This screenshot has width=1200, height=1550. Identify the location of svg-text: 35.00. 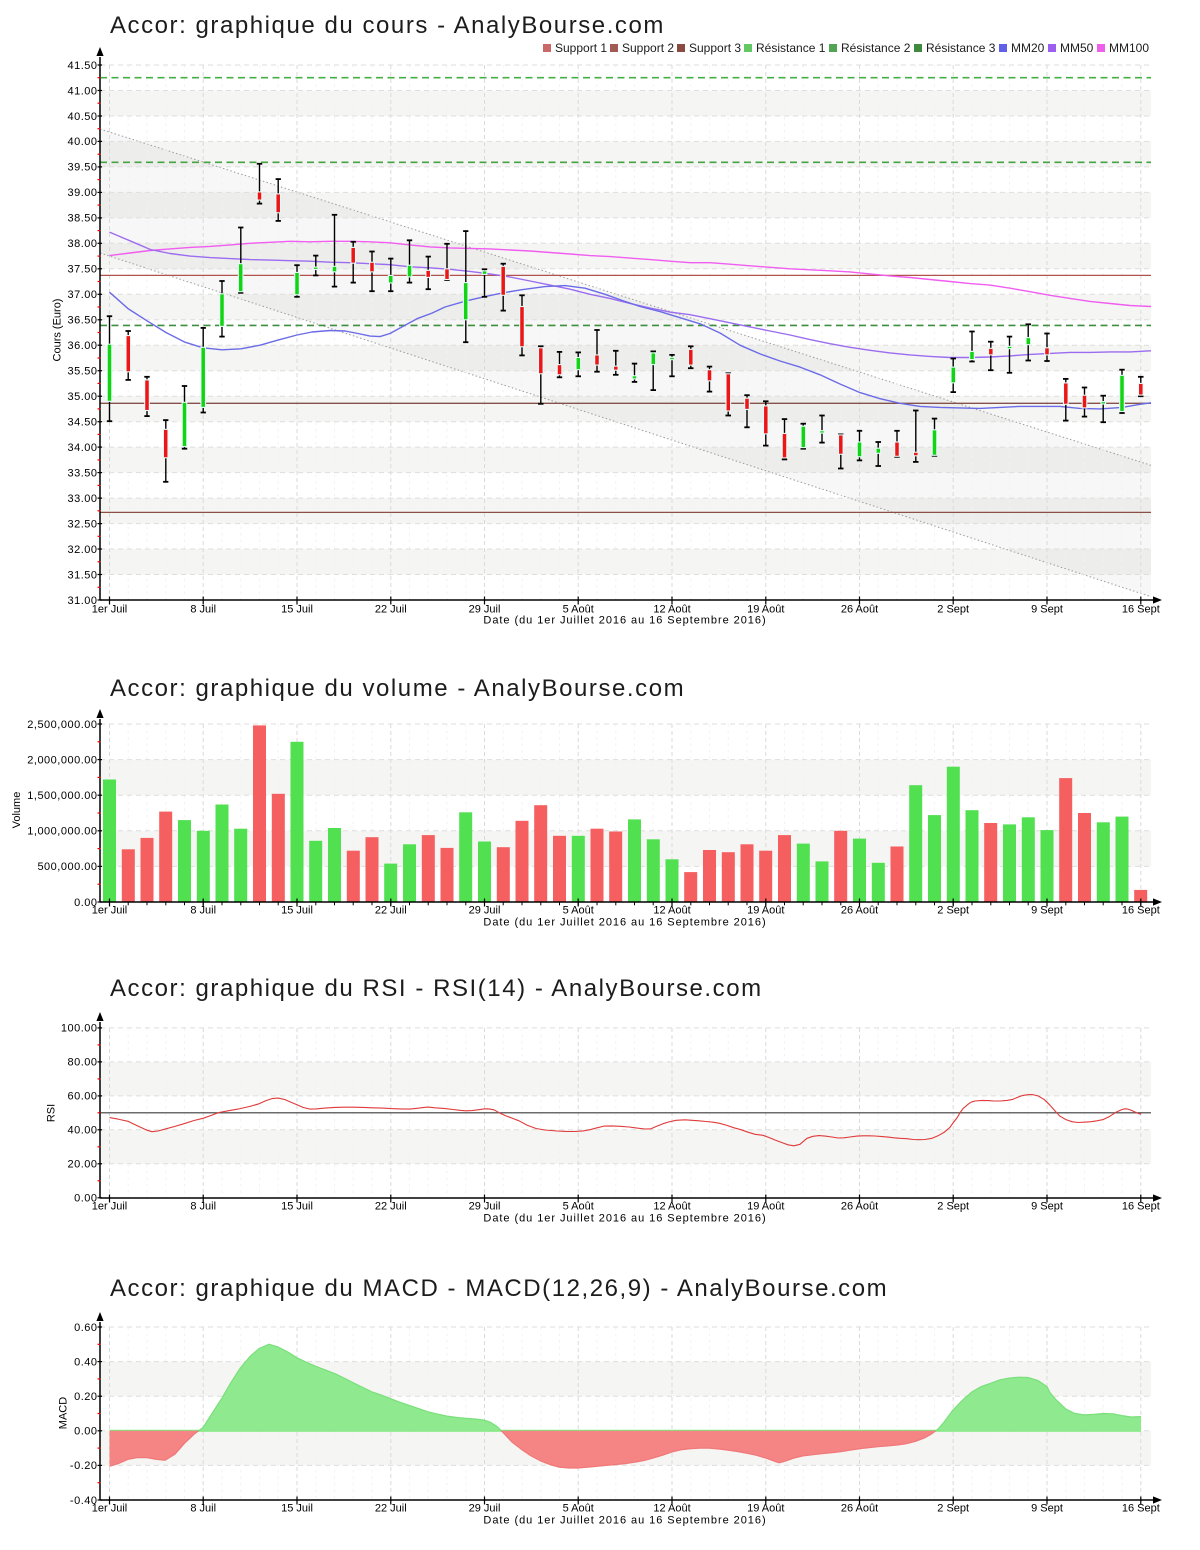
(82, 397).